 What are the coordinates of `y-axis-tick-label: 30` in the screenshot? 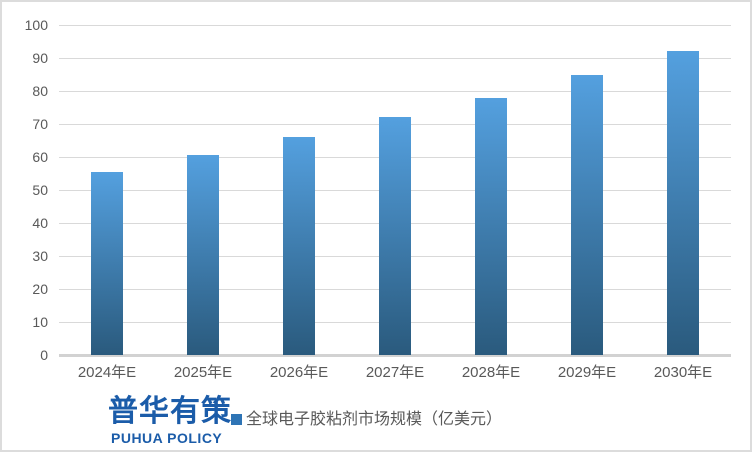 It's located at (40, 256).